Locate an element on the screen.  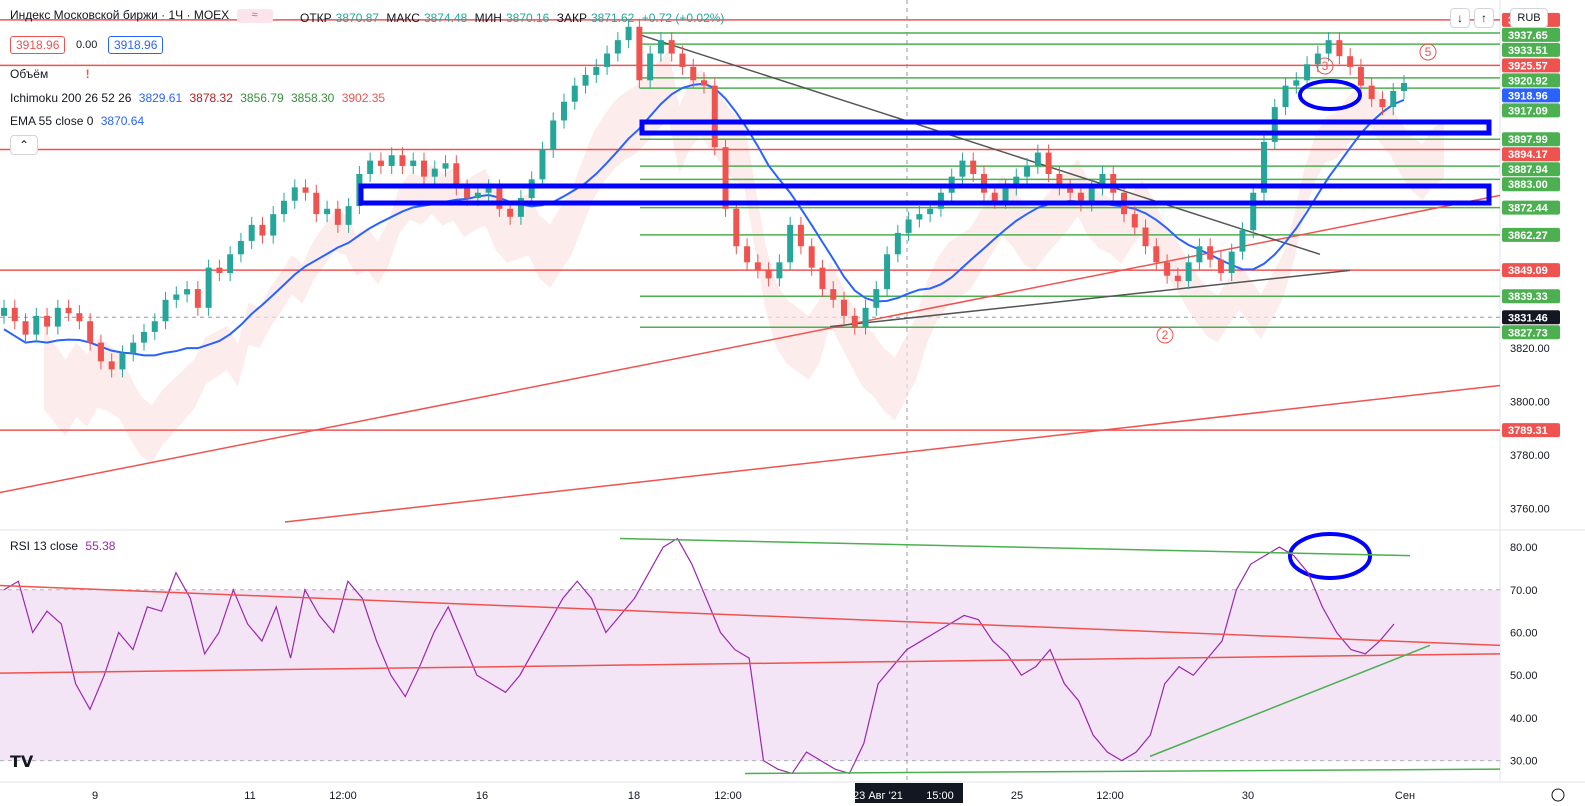
crosshair-time-tag is located at coordinates (909, 793).